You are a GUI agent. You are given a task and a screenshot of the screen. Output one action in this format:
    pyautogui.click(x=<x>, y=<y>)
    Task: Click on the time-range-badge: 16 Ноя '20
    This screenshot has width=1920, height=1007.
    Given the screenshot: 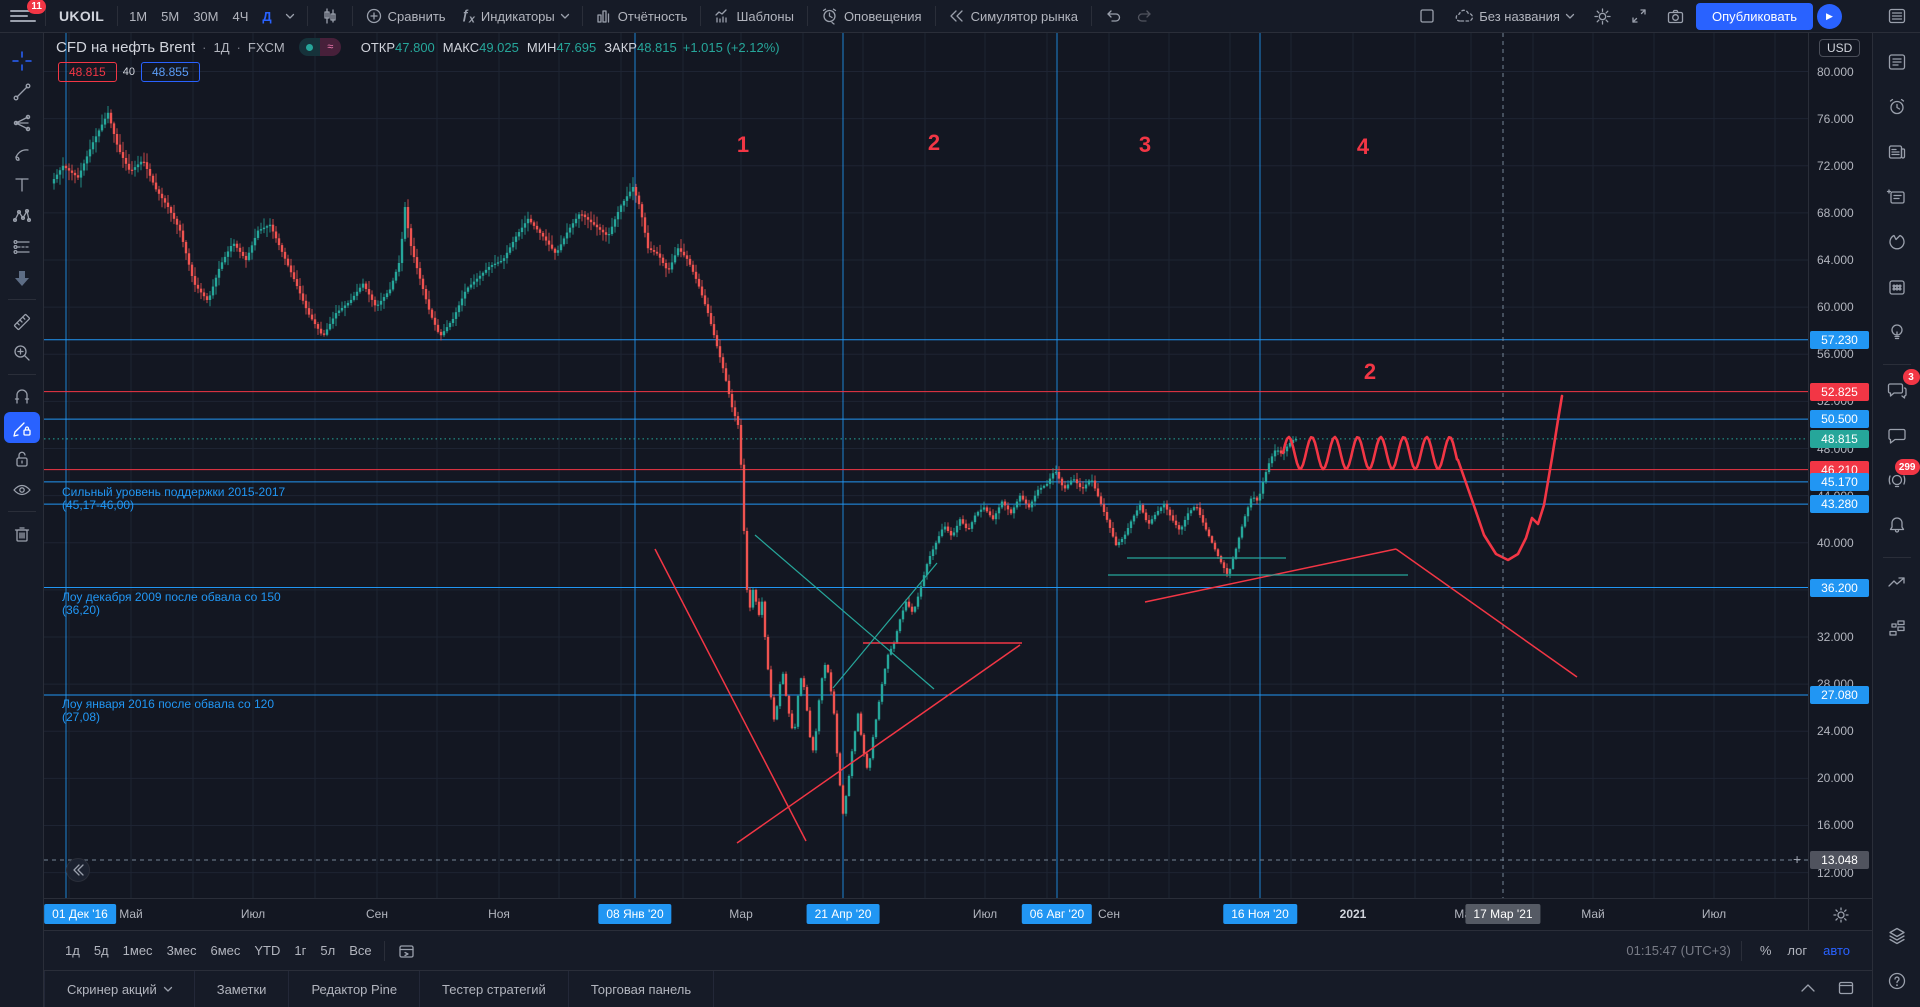 What is the action you would take?
    pyautogui.click(x=1260, y=914)
    